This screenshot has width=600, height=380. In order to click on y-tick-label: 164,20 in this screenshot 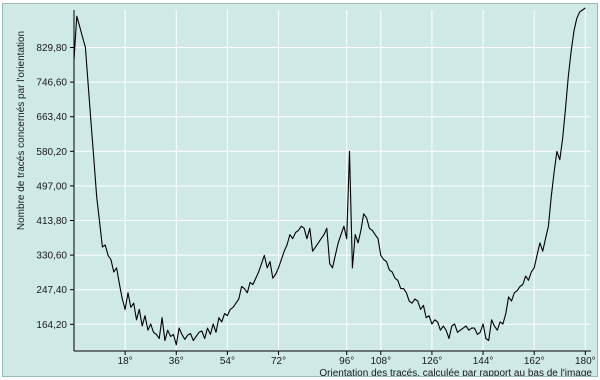, I will do `click(51, 325)`.